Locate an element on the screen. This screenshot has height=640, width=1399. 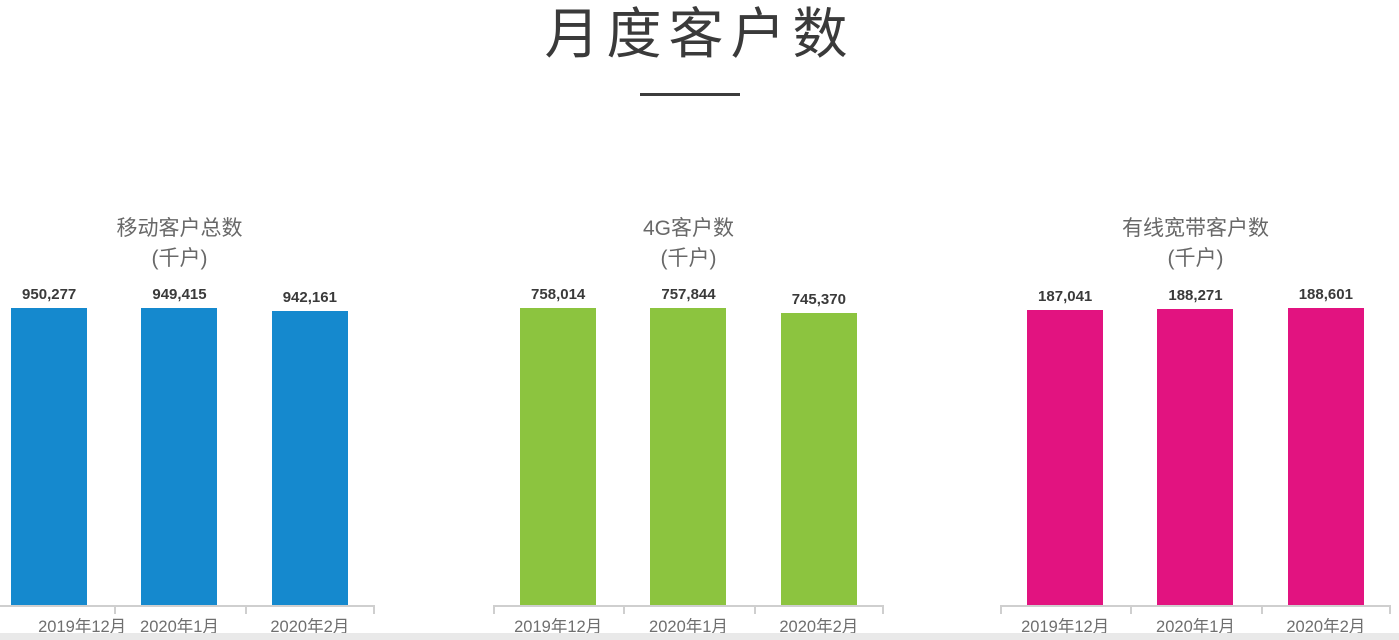
bar-slot: 188,601 is located at coordinates (1326, 445).